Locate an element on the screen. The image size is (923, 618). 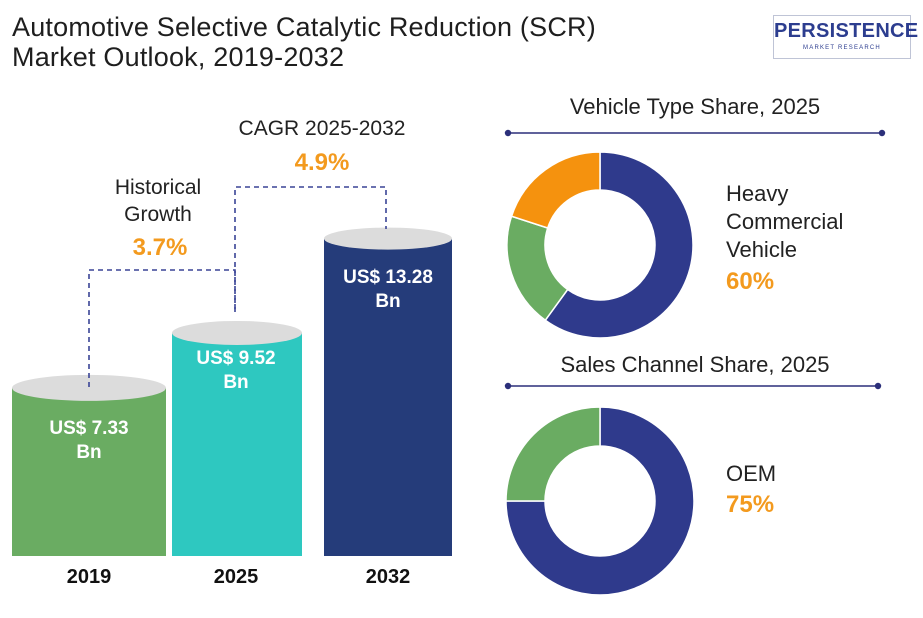
historical-label-line-1: Historical is located at coordinates (158, 187).